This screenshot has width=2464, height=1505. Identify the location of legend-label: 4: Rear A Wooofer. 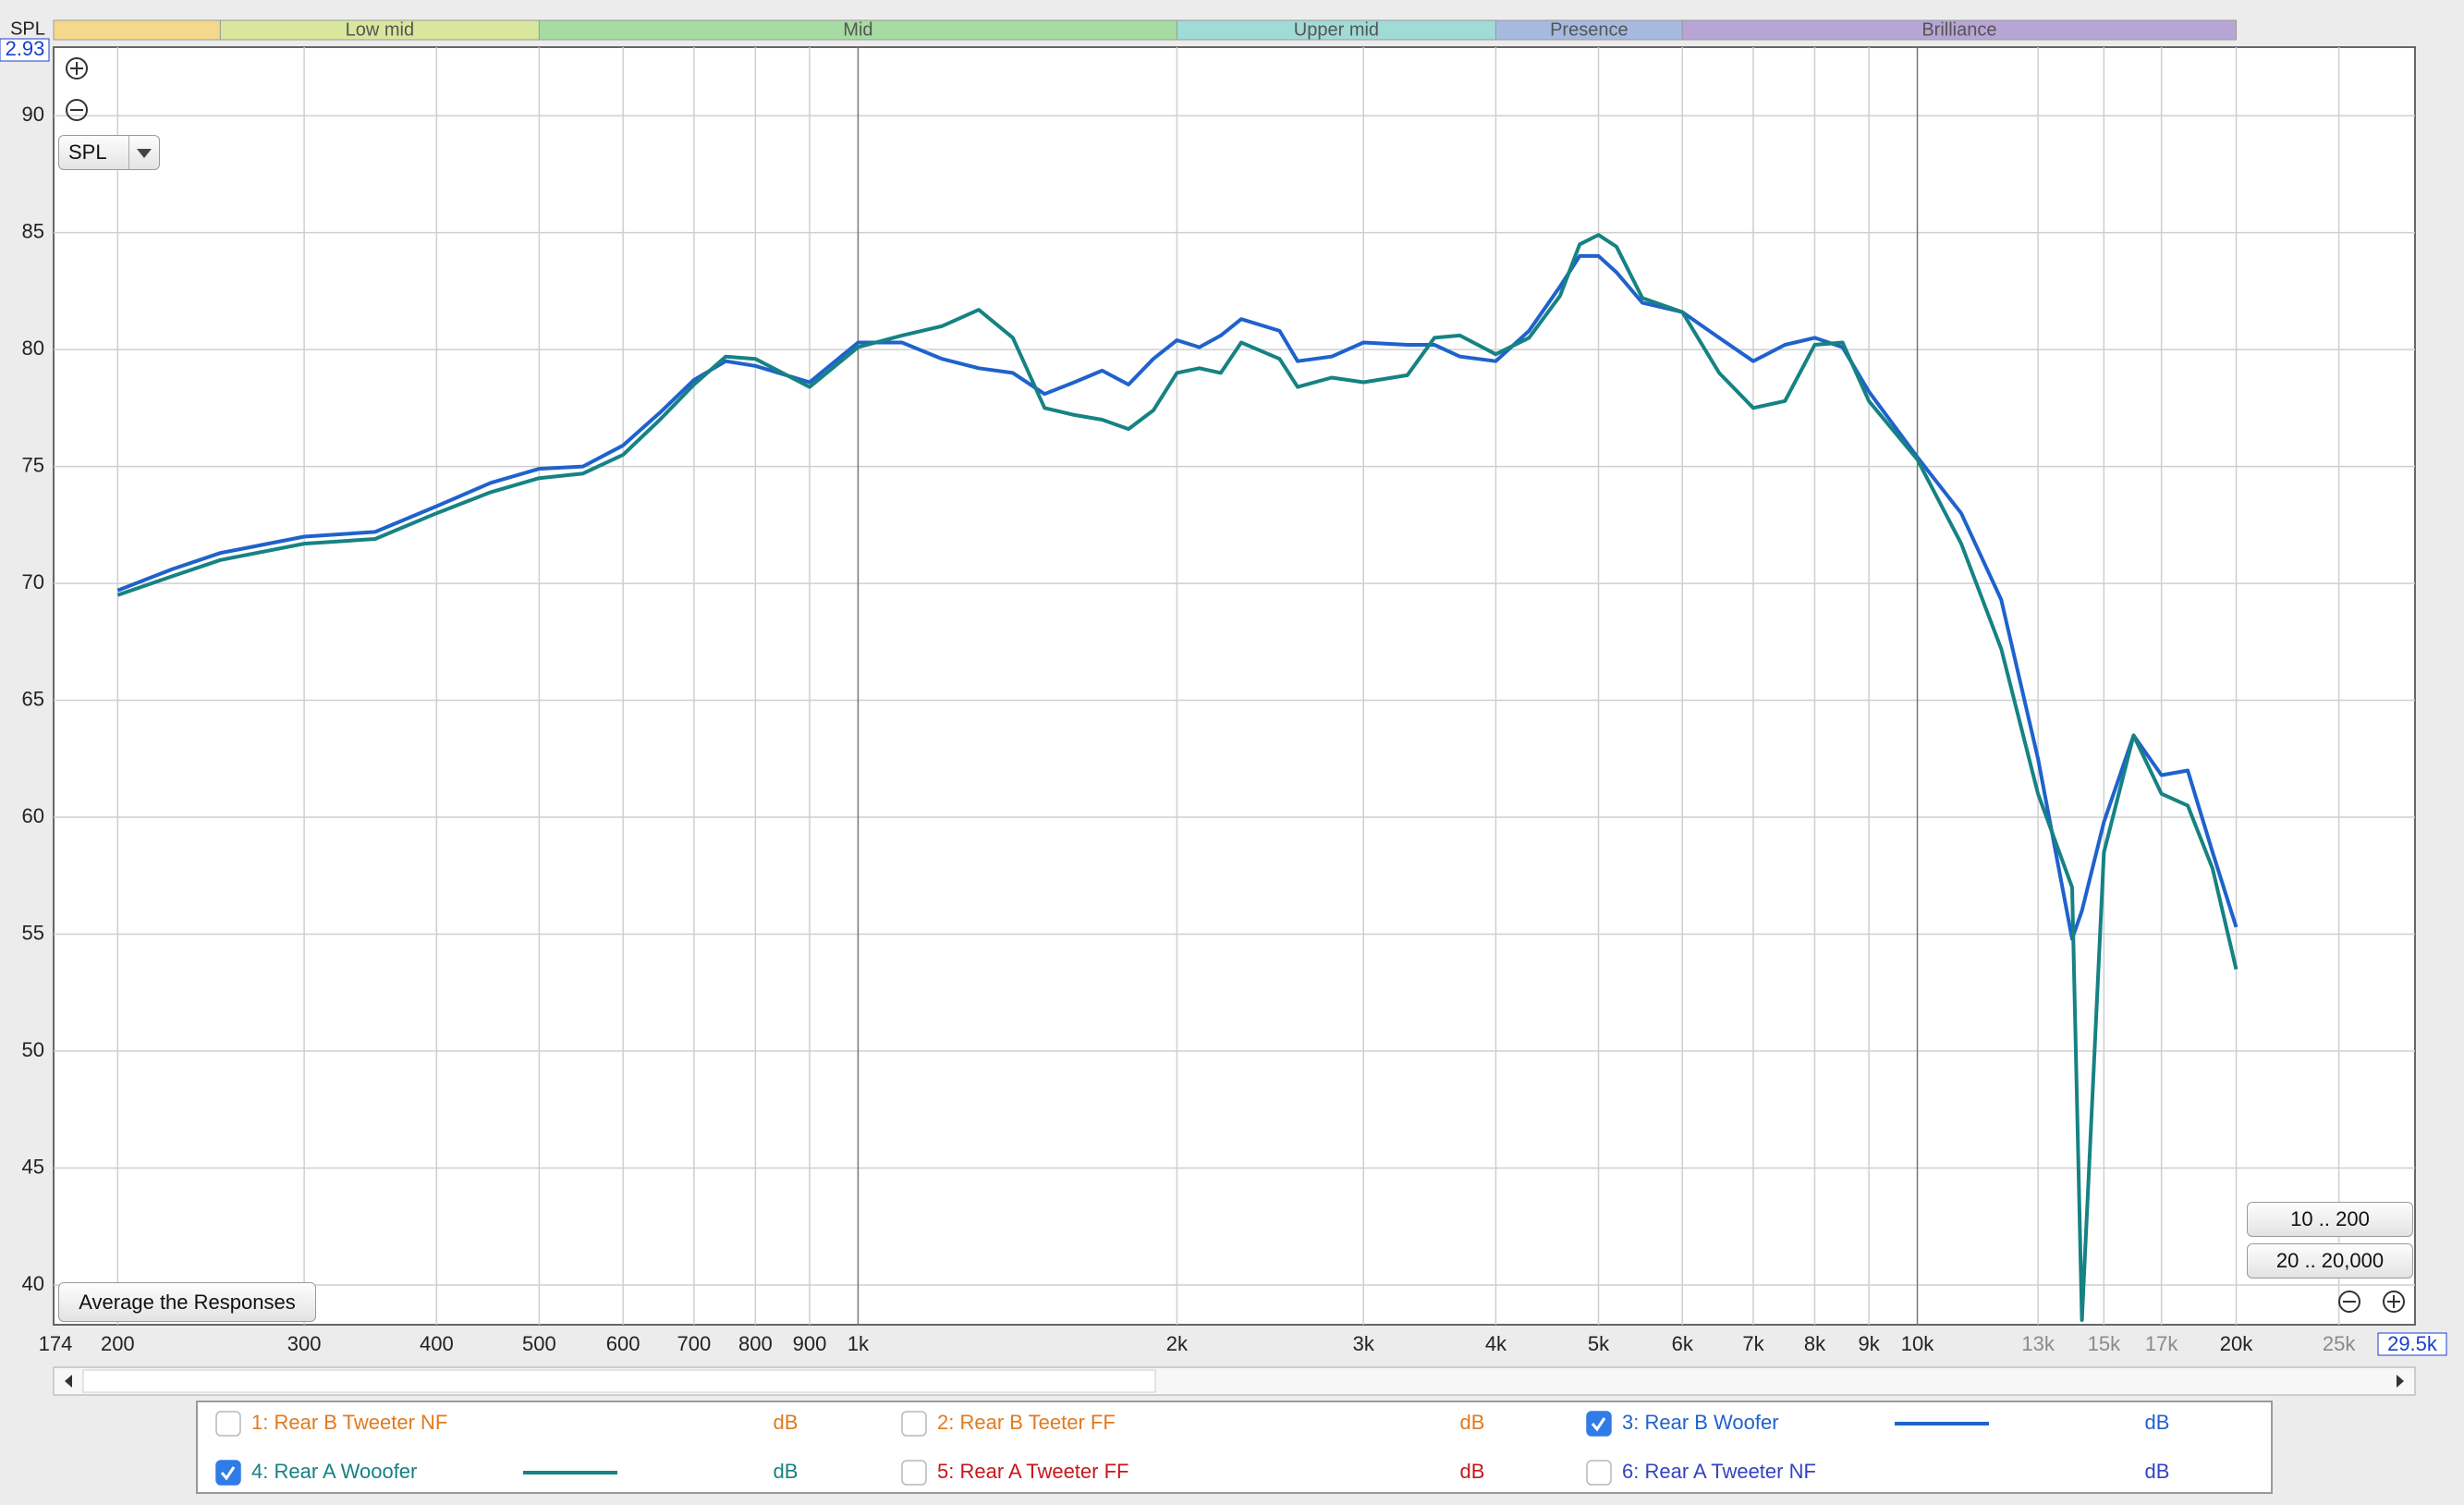
(334, 1471).